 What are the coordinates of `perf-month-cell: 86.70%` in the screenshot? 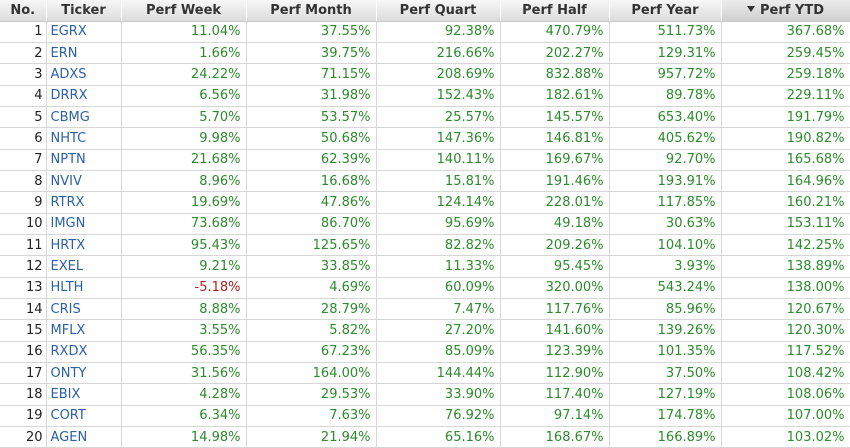 It's located at (311, 224).